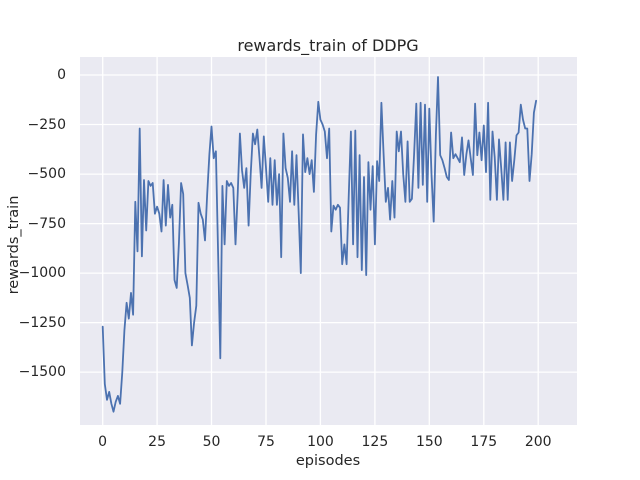 The height and width of the screenshot is (480, 640). What do you see at coordinates (42, 372) in the screenshot?
I see `y-tick-label: −1500` at bounding box center [42, 372].